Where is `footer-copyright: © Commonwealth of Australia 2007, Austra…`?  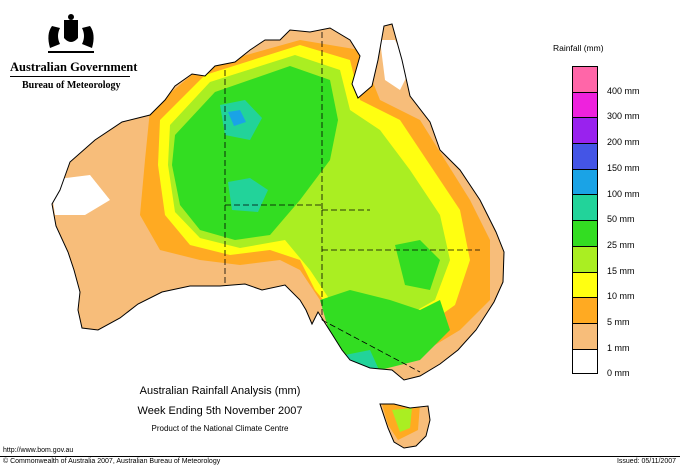 footer-copyright: © Commonwealth of Australia 2007, Austra… is located at coordinates (112, 461).